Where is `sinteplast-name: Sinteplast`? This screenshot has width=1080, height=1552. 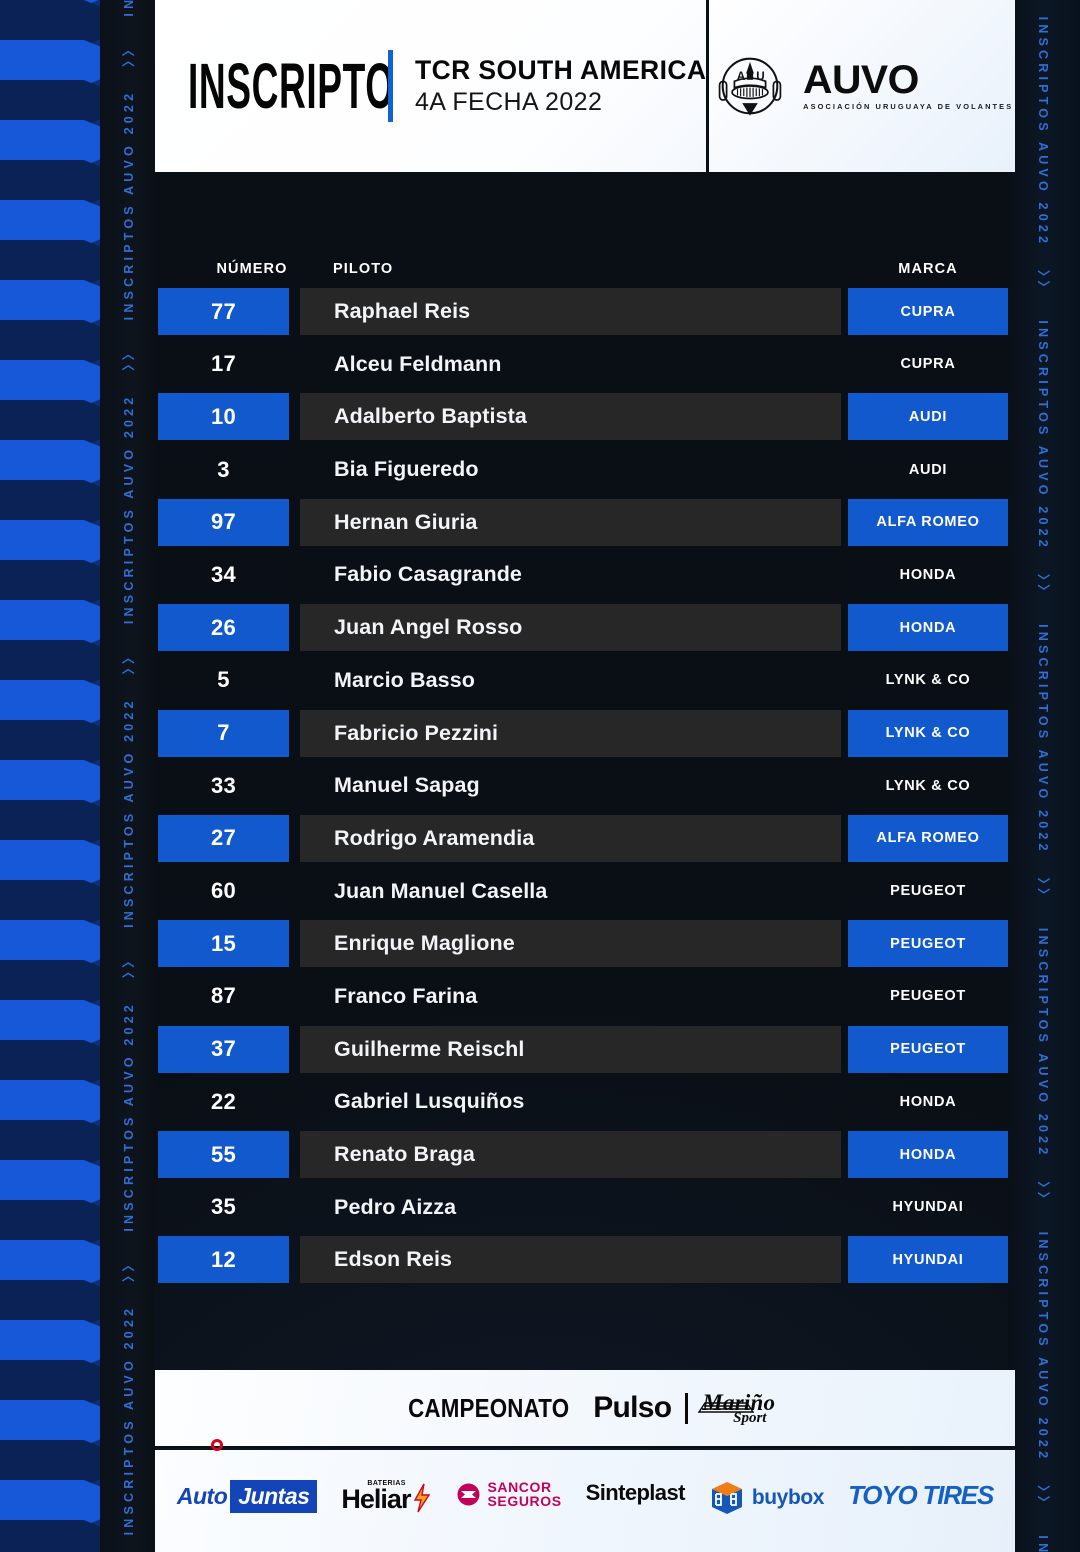 sinteplast-name: Sinteplast is located at coordinates (635, 1492).